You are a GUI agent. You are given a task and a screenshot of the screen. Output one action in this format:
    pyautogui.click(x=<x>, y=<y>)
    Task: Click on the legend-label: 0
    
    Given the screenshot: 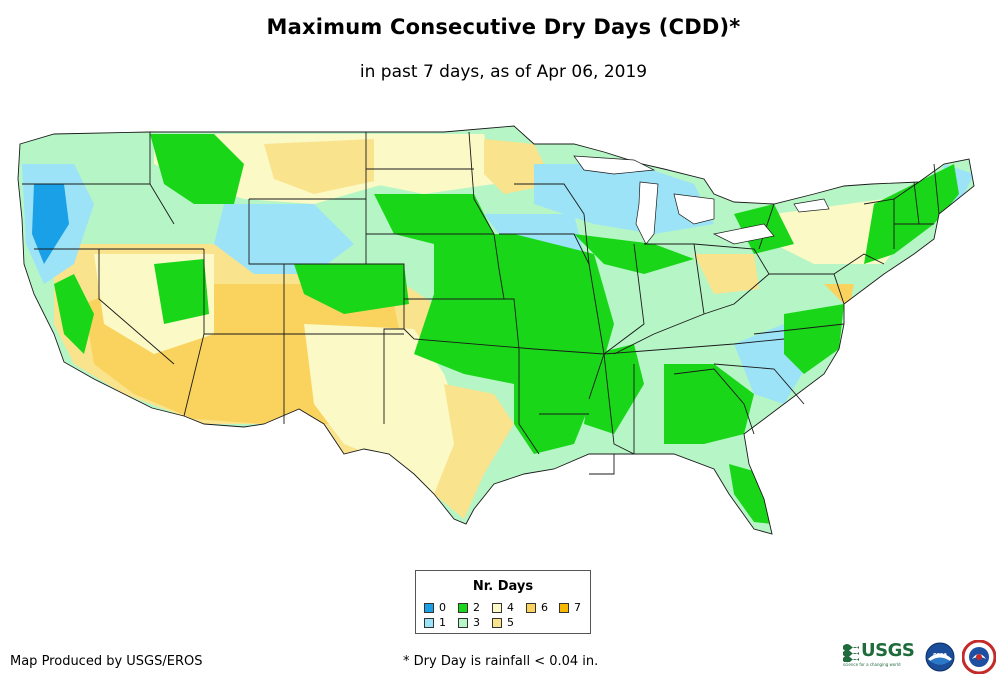 What is the action you would take?
    pyautogui.click(x=442, y=607)
    